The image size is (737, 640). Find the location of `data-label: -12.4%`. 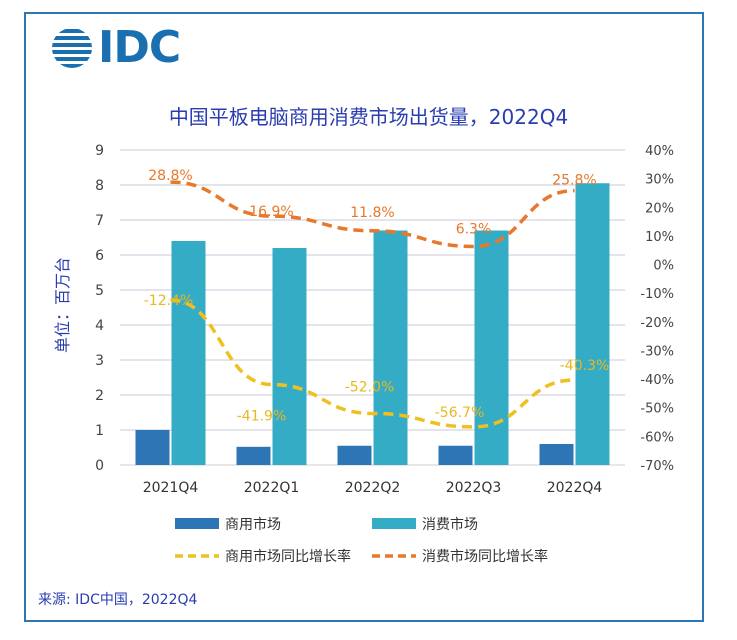

data-label: -12.4% is located at coordinates (169, 301).